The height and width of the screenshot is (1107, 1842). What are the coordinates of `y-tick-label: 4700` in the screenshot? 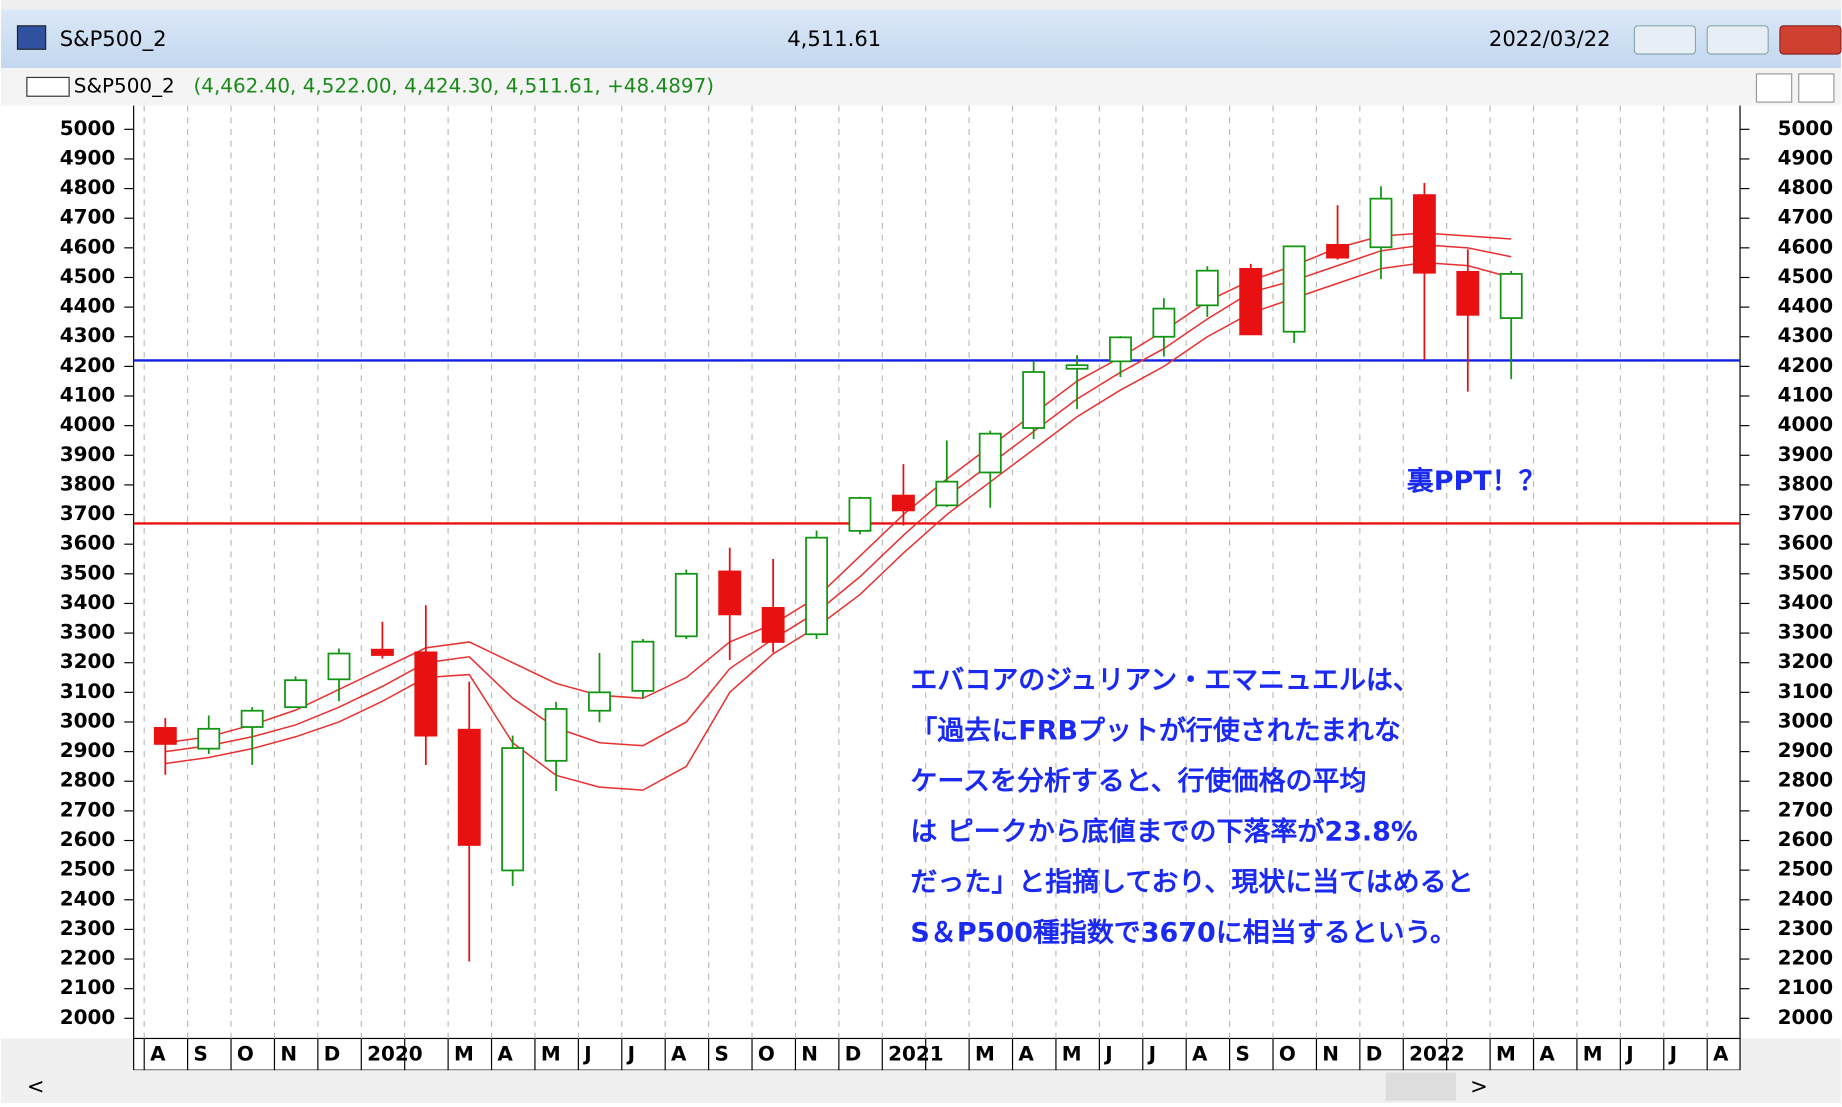 It's located at (88, 217).